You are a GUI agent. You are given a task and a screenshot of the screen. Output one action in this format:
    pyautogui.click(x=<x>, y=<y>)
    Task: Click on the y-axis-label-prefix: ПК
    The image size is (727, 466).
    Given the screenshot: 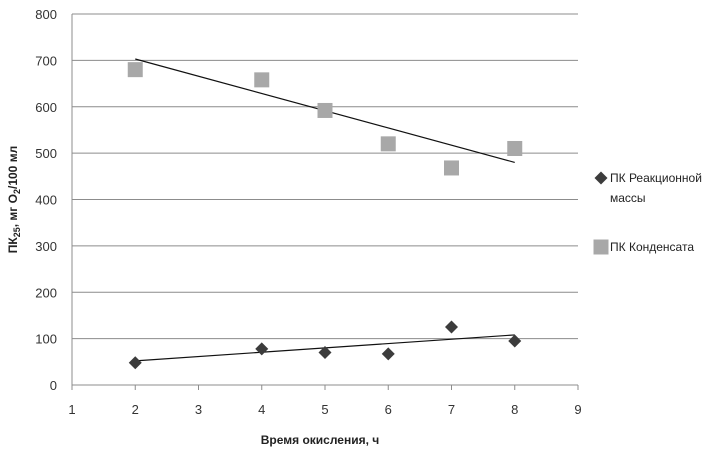 What is the action you would take?
    pyautogui.click(x=13, y=245)
    